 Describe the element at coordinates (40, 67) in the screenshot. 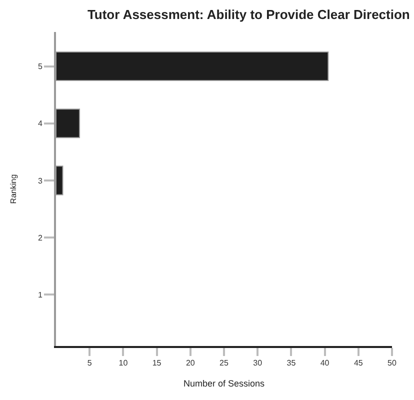

I see `y-tick-label: 5` at that location.